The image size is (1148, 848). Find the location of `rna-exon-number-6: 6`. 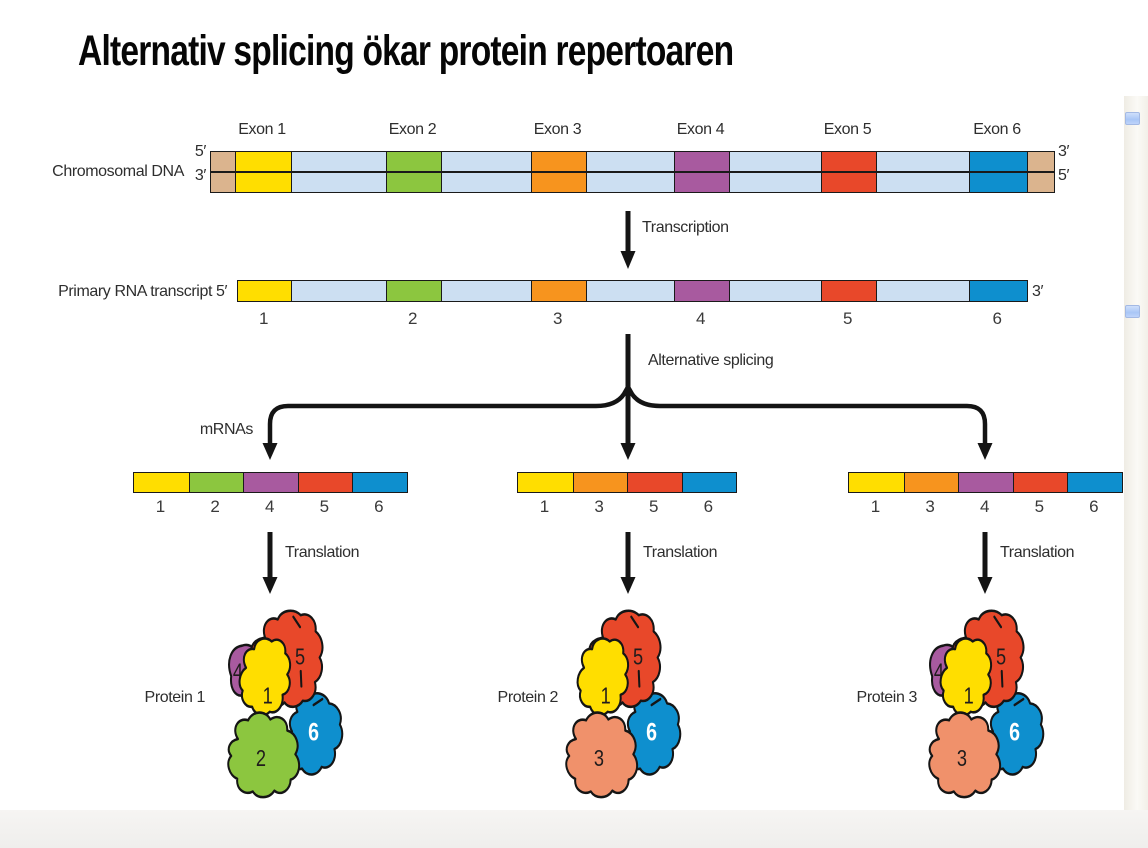

rna-exon-number-6: 6 is located at coordinates (997, 318).